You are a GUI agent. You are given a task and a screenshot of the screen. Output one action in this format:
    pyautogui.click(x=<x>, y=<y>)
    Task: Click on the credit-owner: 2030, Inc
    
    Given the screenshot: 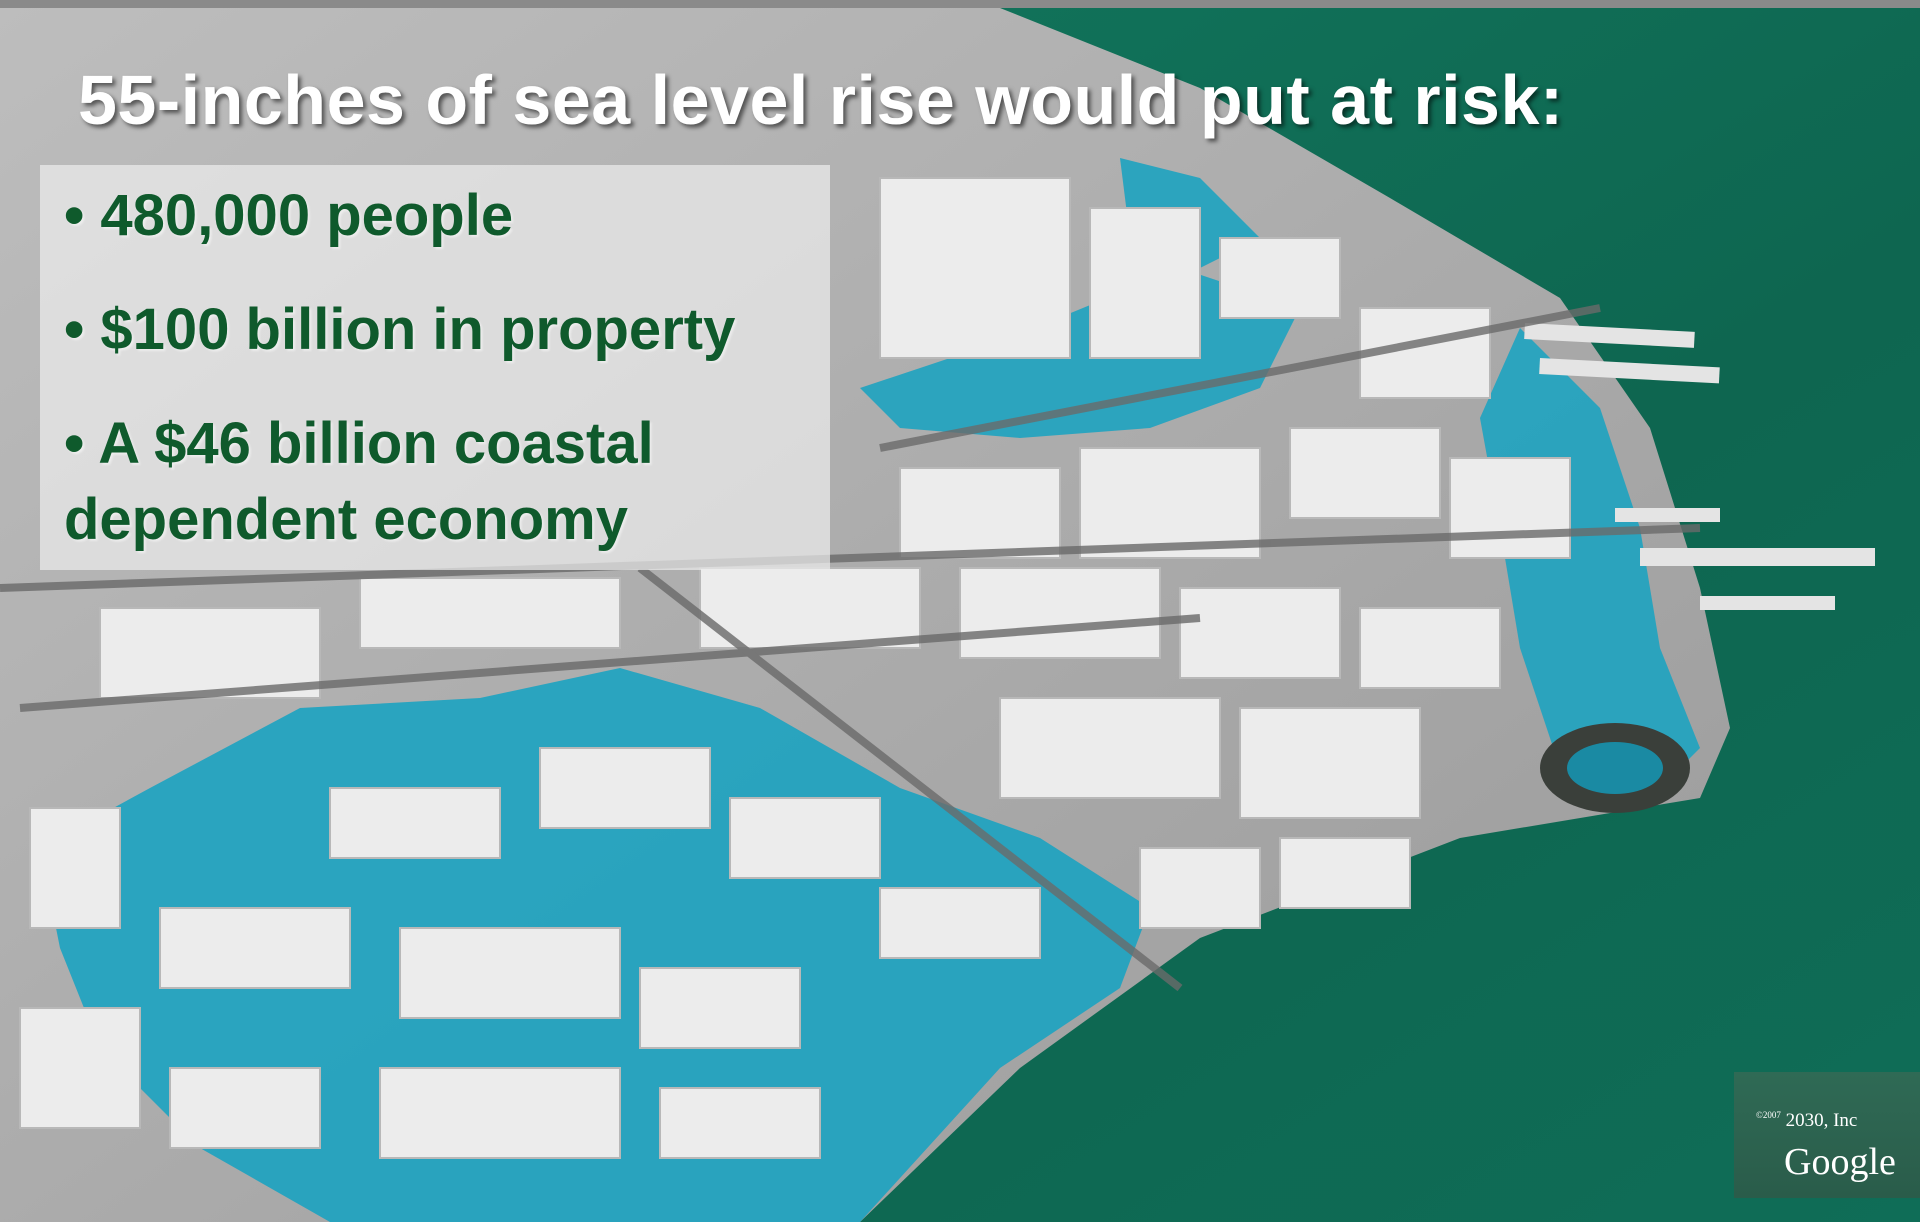 What is the action you would take?
    pyautogui.click(x=1821, y=1120)
    